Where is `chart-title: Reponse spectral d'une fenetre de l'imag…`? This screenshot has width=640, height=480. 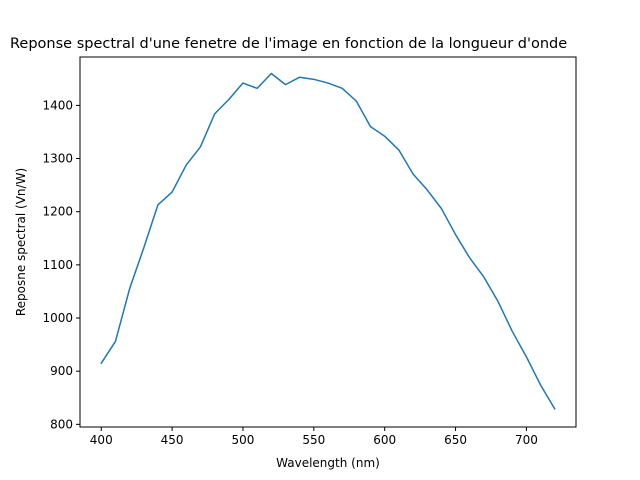 chart-title: Reponse spectral d'une fenetre de l'imag… is located at coordinates (288, 44).